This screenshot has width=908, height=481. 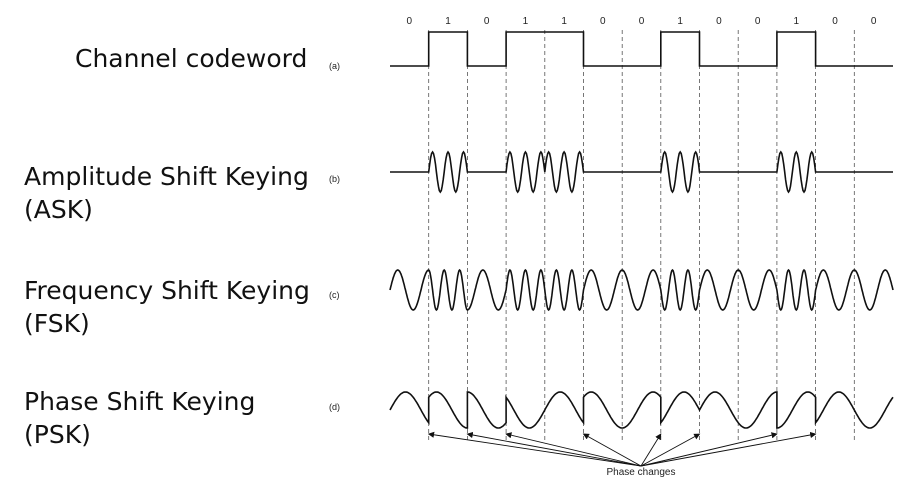 I want to click on row-label-psk: Phase Shift Keying (PSK), so click(x=139, y=418).